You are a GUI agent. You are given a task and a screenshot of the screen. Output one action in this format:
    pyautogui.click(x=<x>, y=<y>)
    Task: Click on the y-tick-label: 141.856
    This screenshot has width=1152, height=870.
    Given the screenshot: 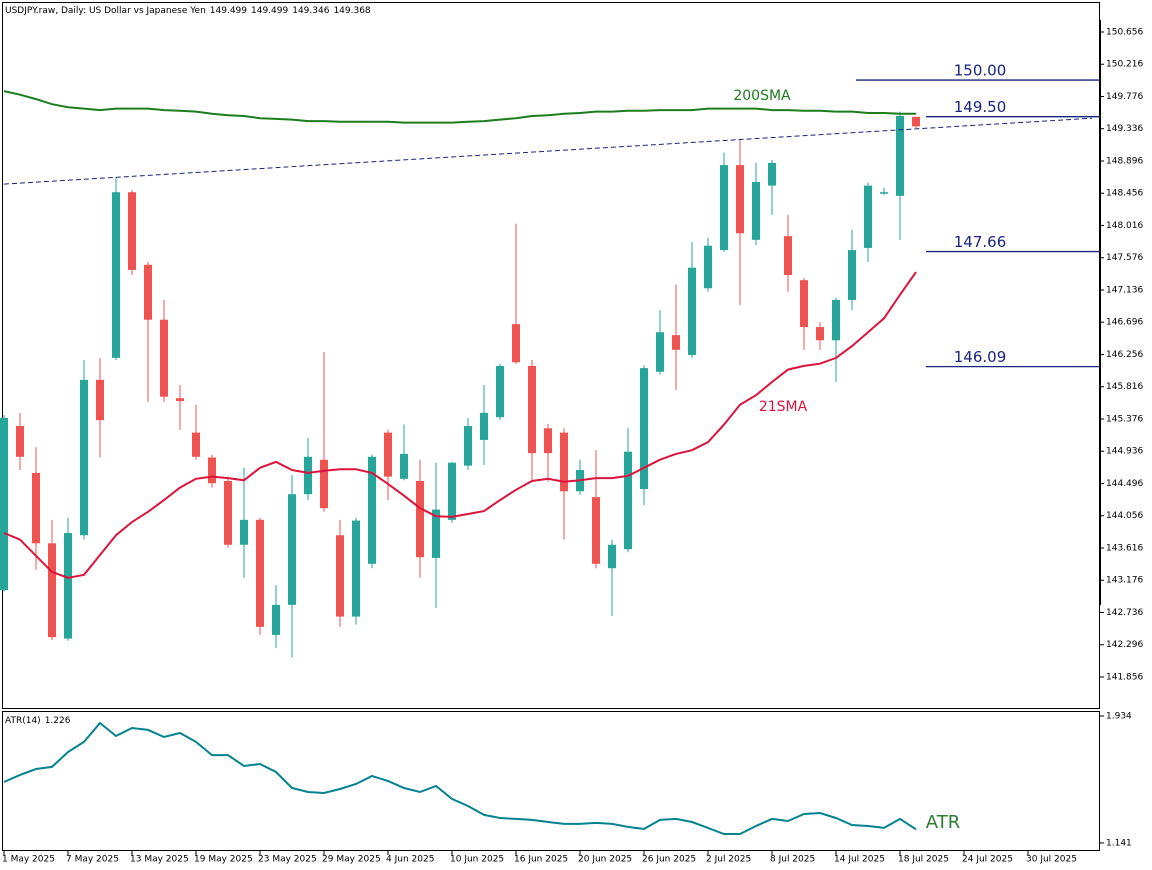 What is the action you would take?
    pyautogui.click(x=1124, y=677)
    